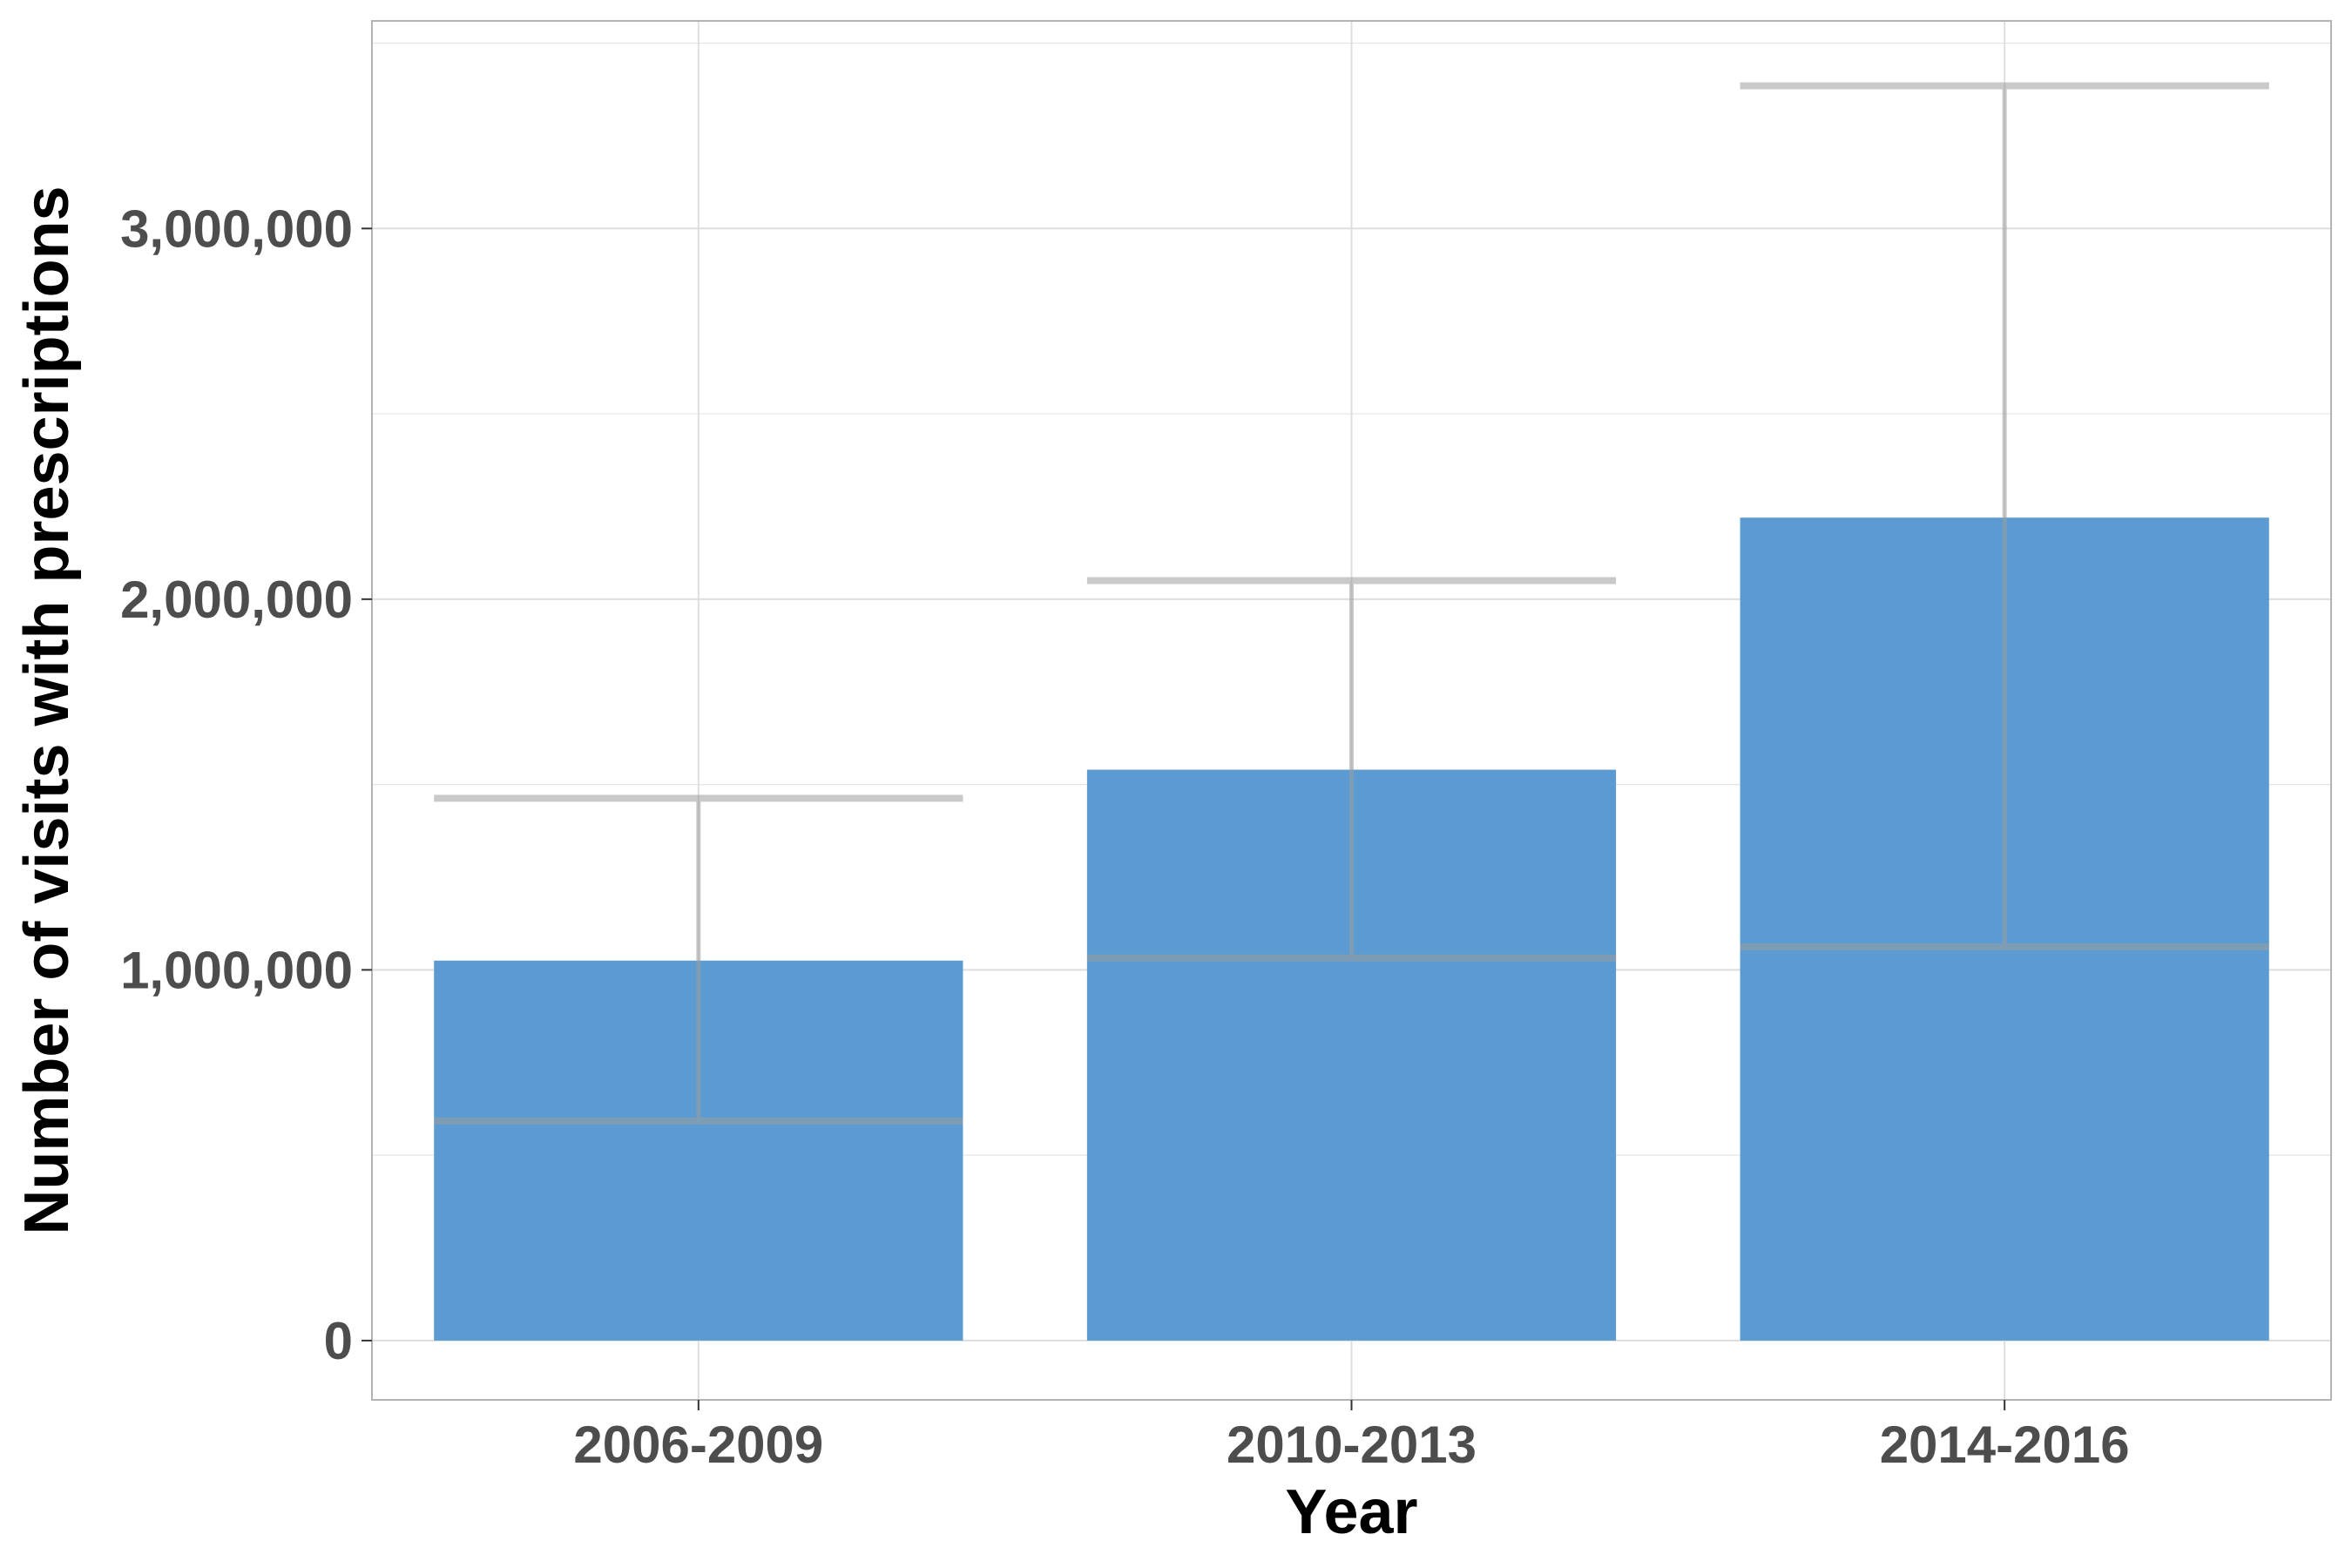 This screenshot has width=2352, height=1568. What do you see at coordinates (698, 959) in the screenshot?
I see `error-bar-2006-2009` at bounding box center [698, 959].